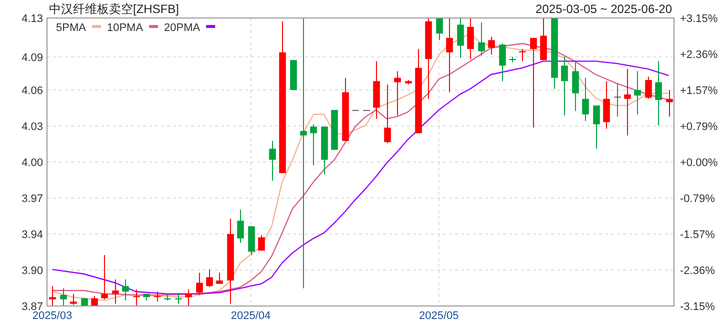 The image size is (720, 320). I want to click on y-tick-label: 4.06, so click(32, 91).